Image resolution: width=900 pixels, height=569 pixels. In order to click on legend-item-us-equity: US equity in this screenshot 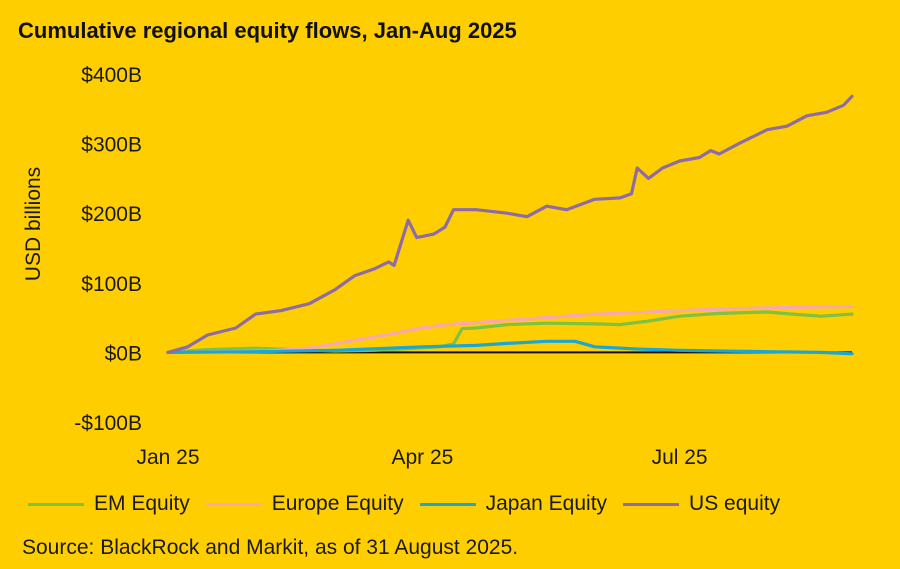, I will do `click(701, 504)`.